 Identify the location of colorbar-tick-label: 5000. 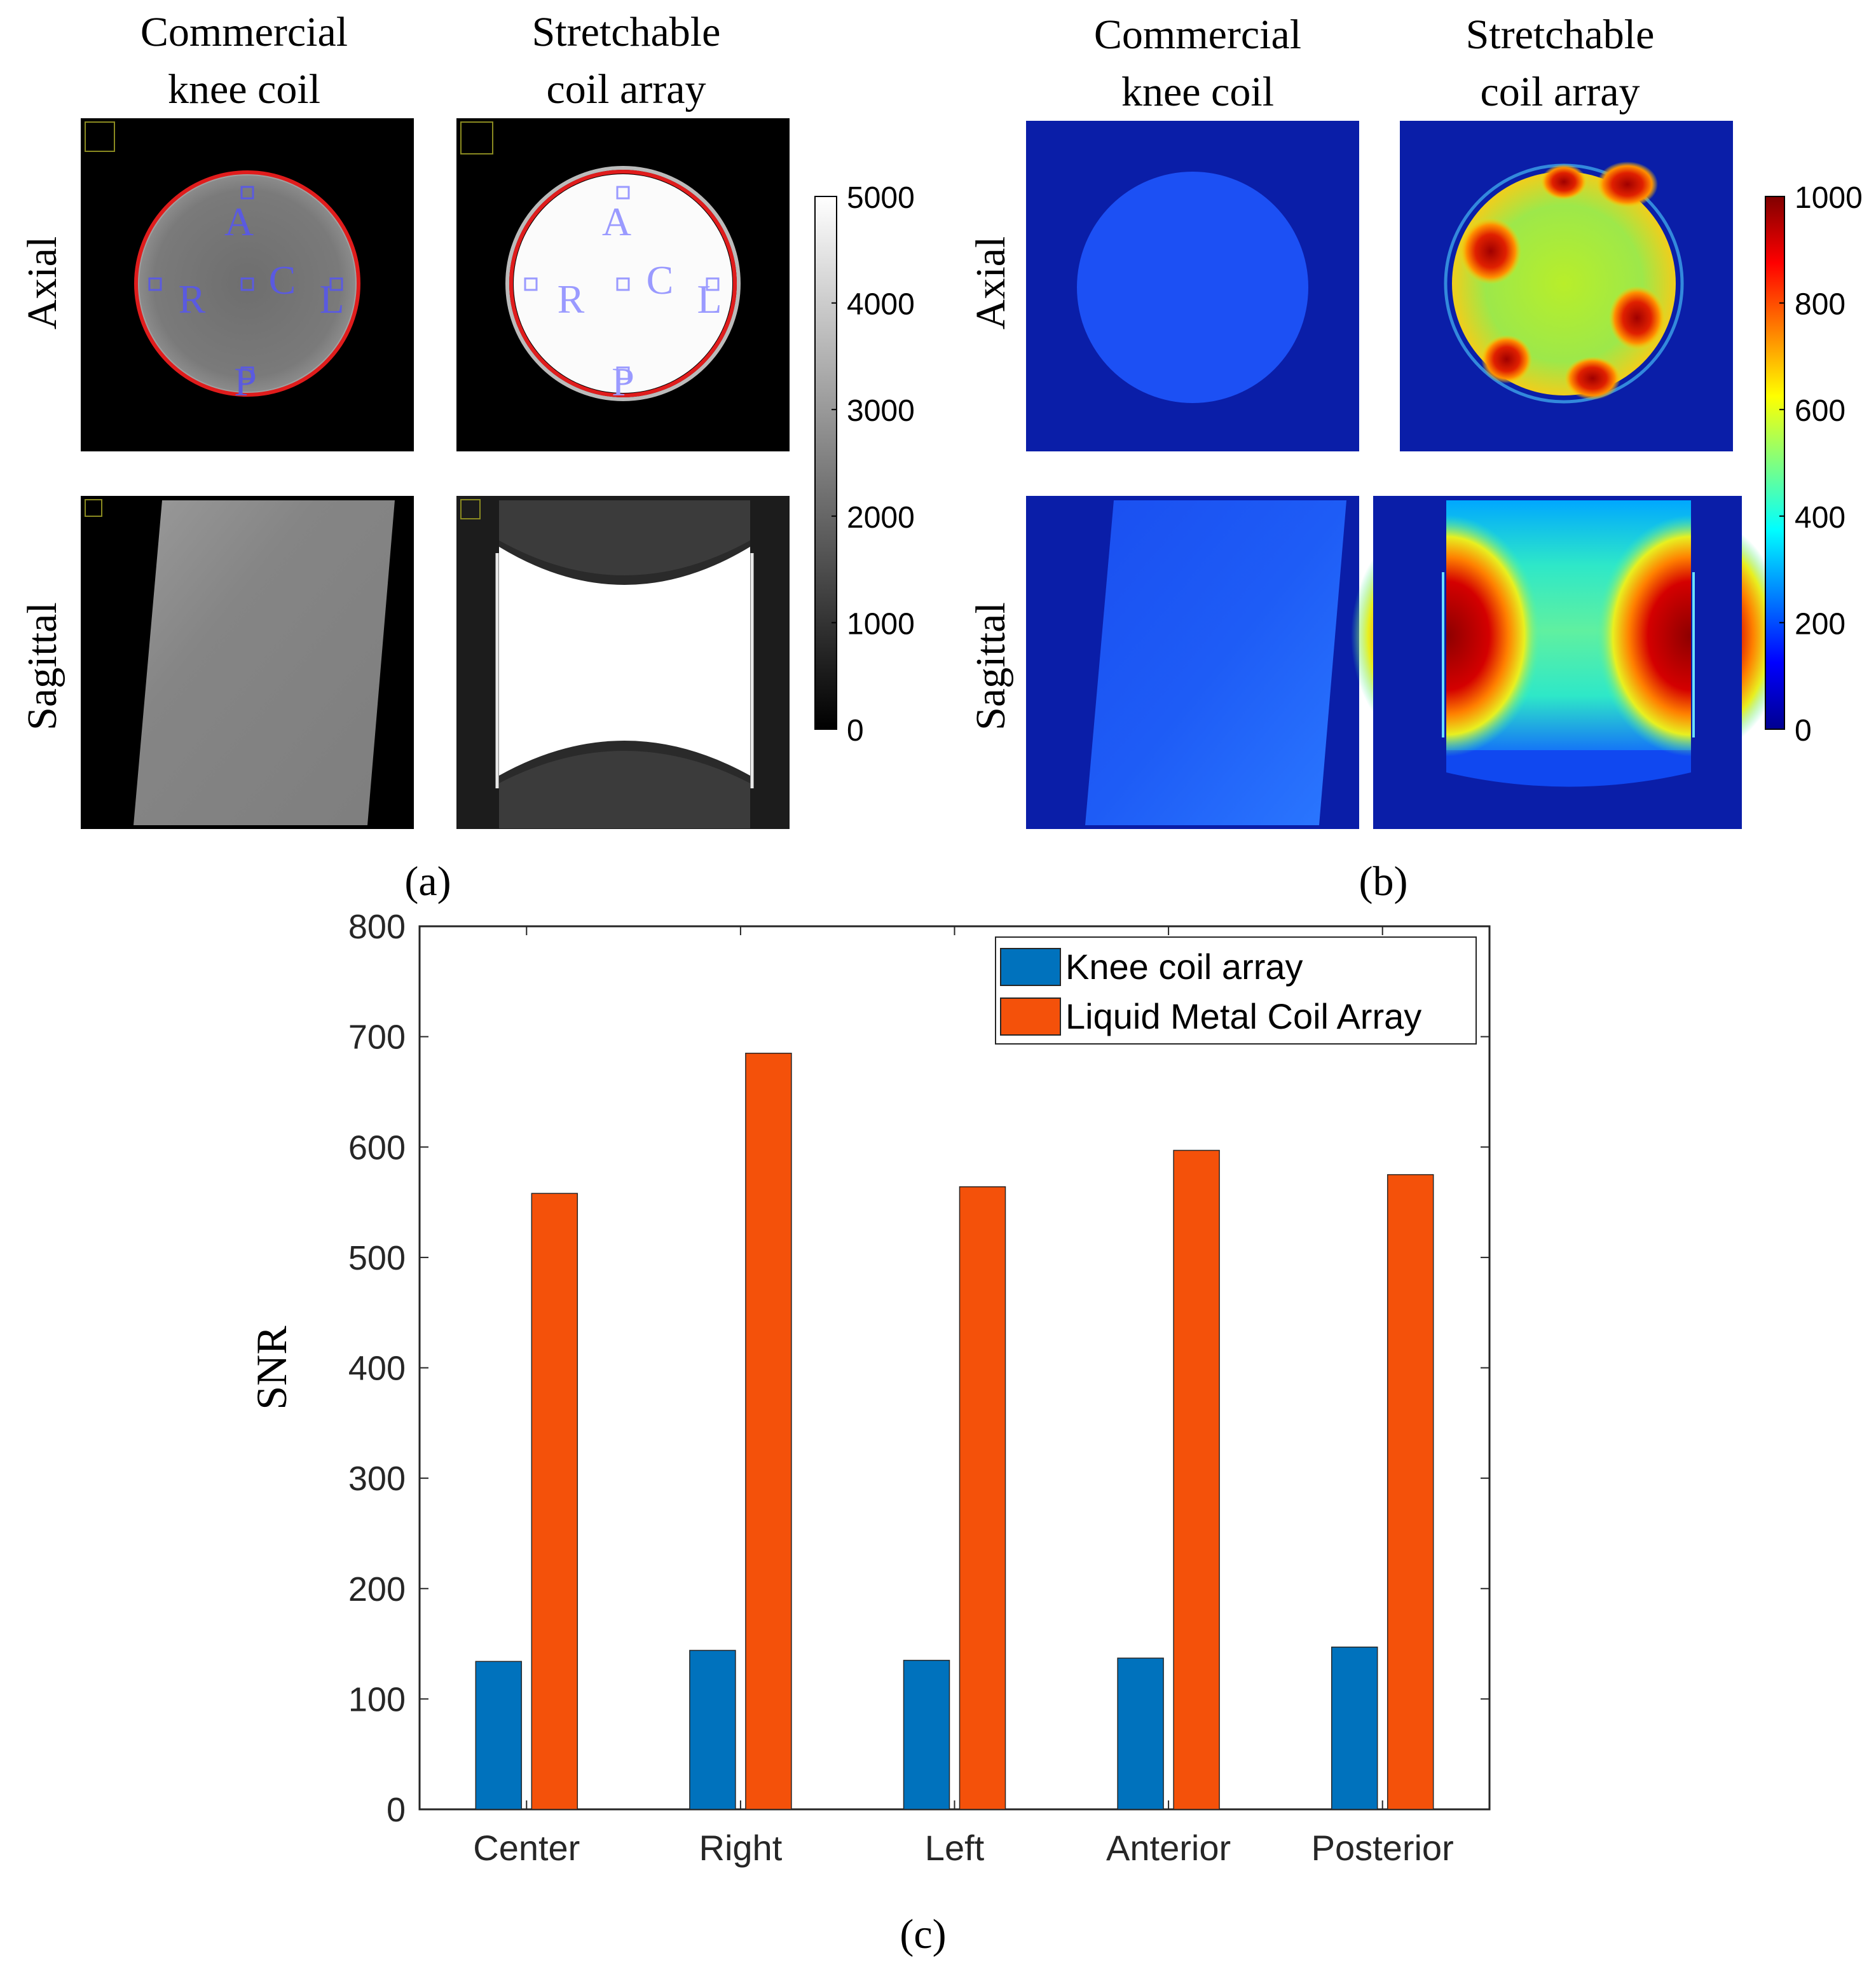
(881, 198).